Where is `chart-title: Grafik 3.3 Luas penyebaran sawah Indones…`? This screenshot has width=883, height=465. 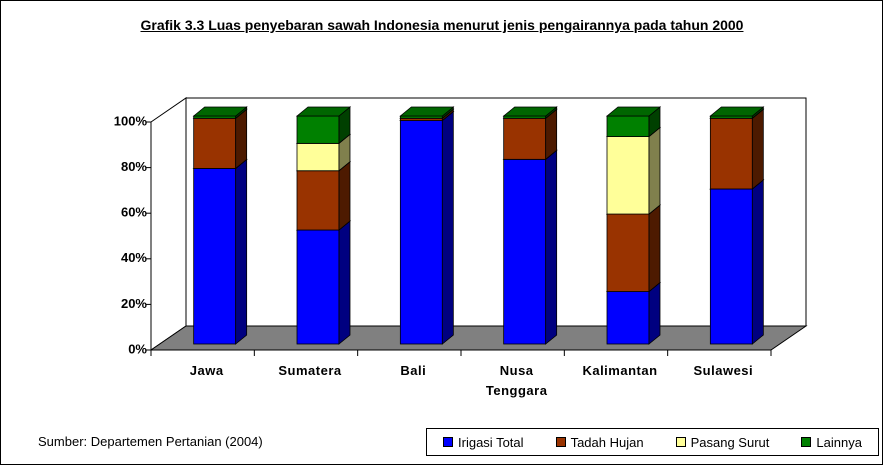
chart-title: Grafik 3.3 Luas penyebaran sawah Indones… is located at coordinates (442, 25).